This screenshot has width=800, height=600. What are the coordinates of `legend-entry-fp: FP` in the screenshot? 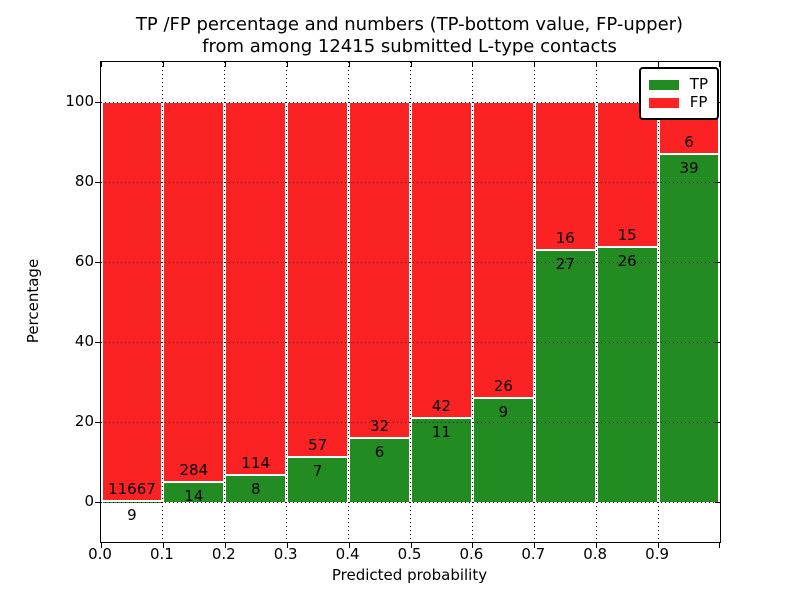 It's located at (678, 102).